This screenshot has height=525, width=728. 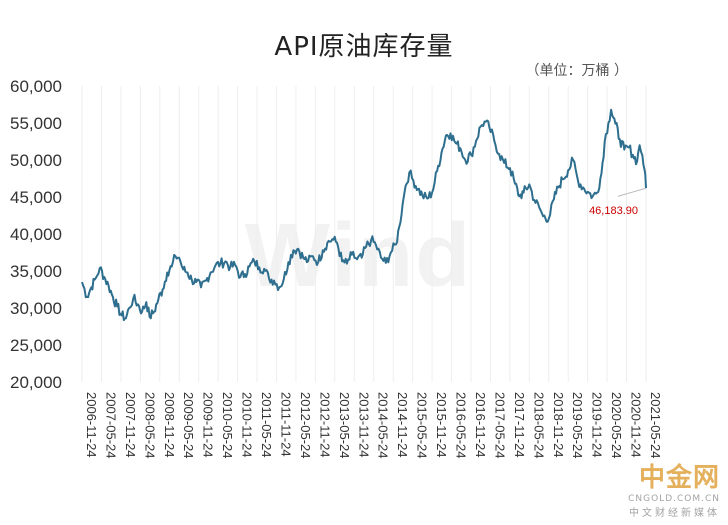 I want to click on y-tick-label: 50,000, so click(x=36, y=160).